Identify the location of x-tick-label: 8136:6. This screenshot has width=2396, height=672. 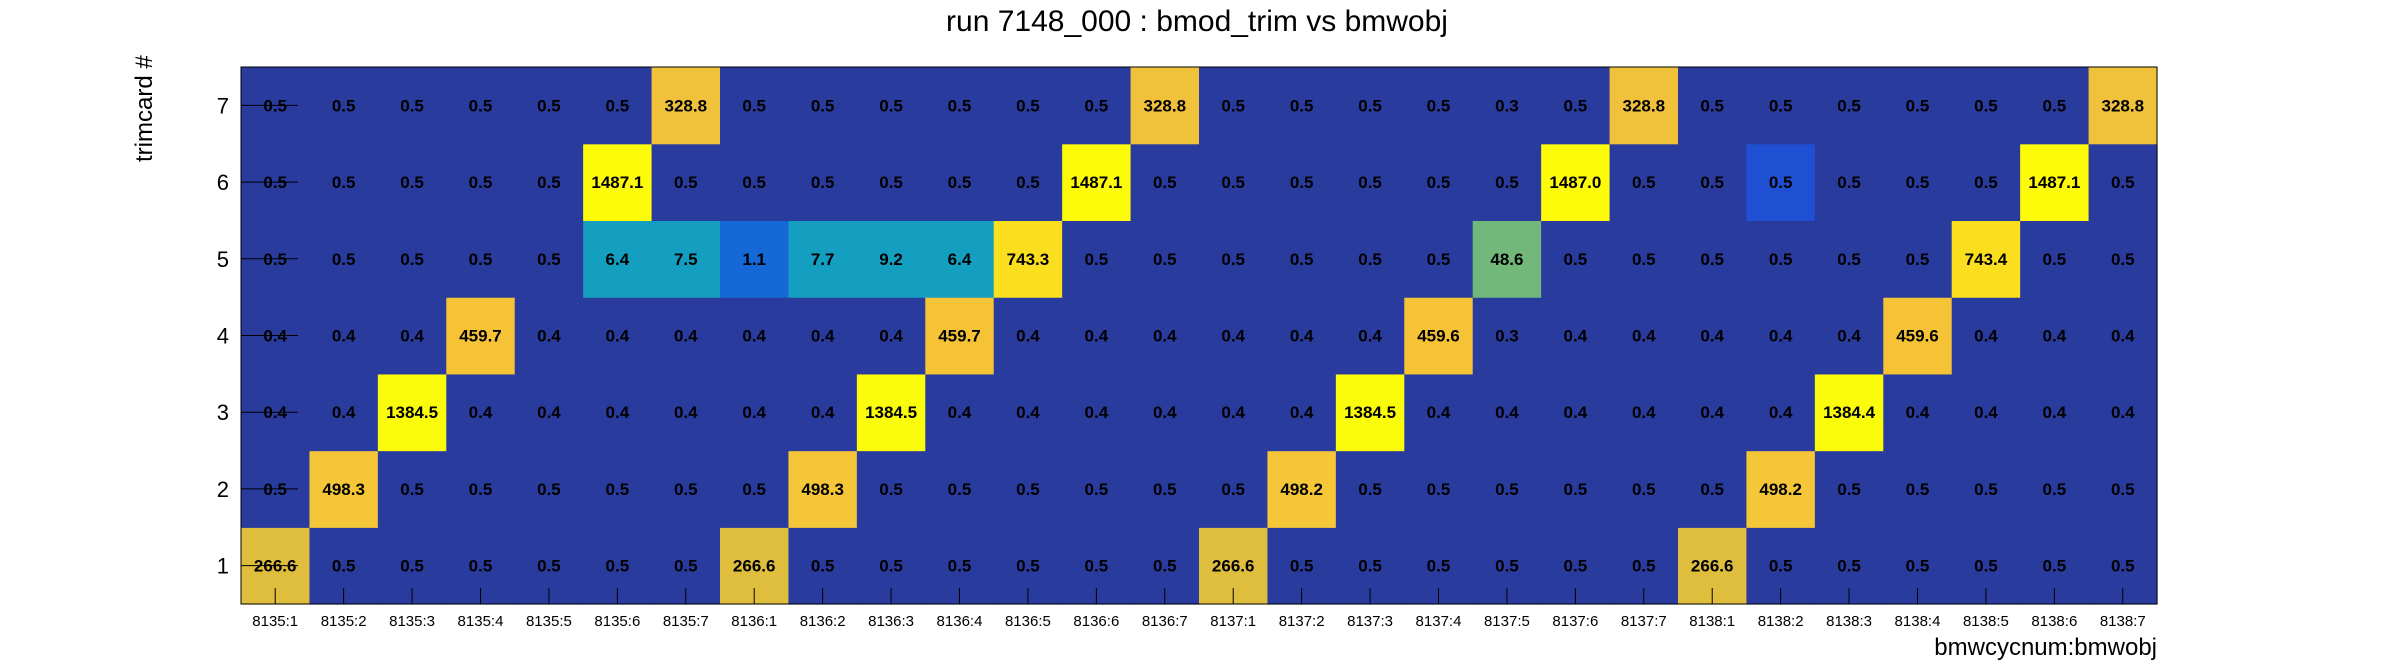
(1096, 621).